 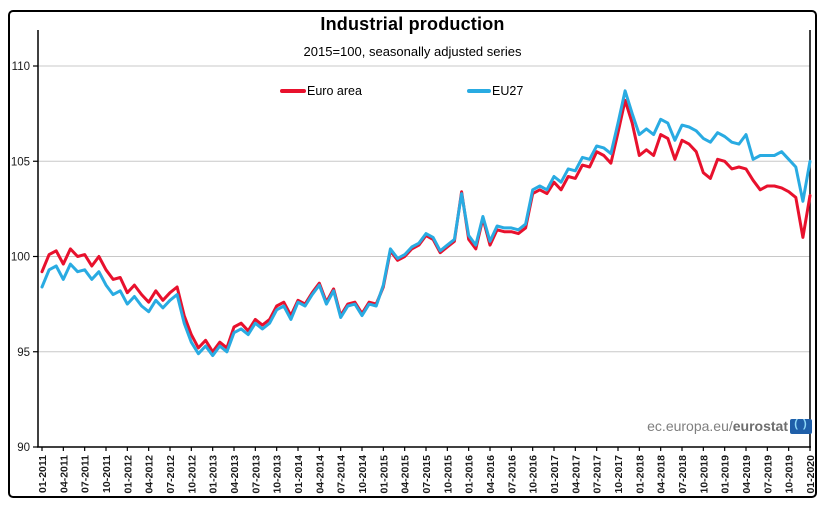 What do you see at coordinates (448, 474) in the screenshot?
I see `x-tick-label-10-2015: 10-2015` at bounding box center [448, 474].